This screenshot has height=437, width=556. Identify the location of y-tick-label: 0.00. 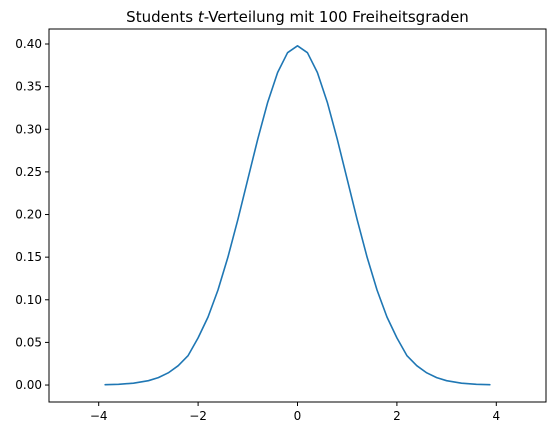
(28, 385).